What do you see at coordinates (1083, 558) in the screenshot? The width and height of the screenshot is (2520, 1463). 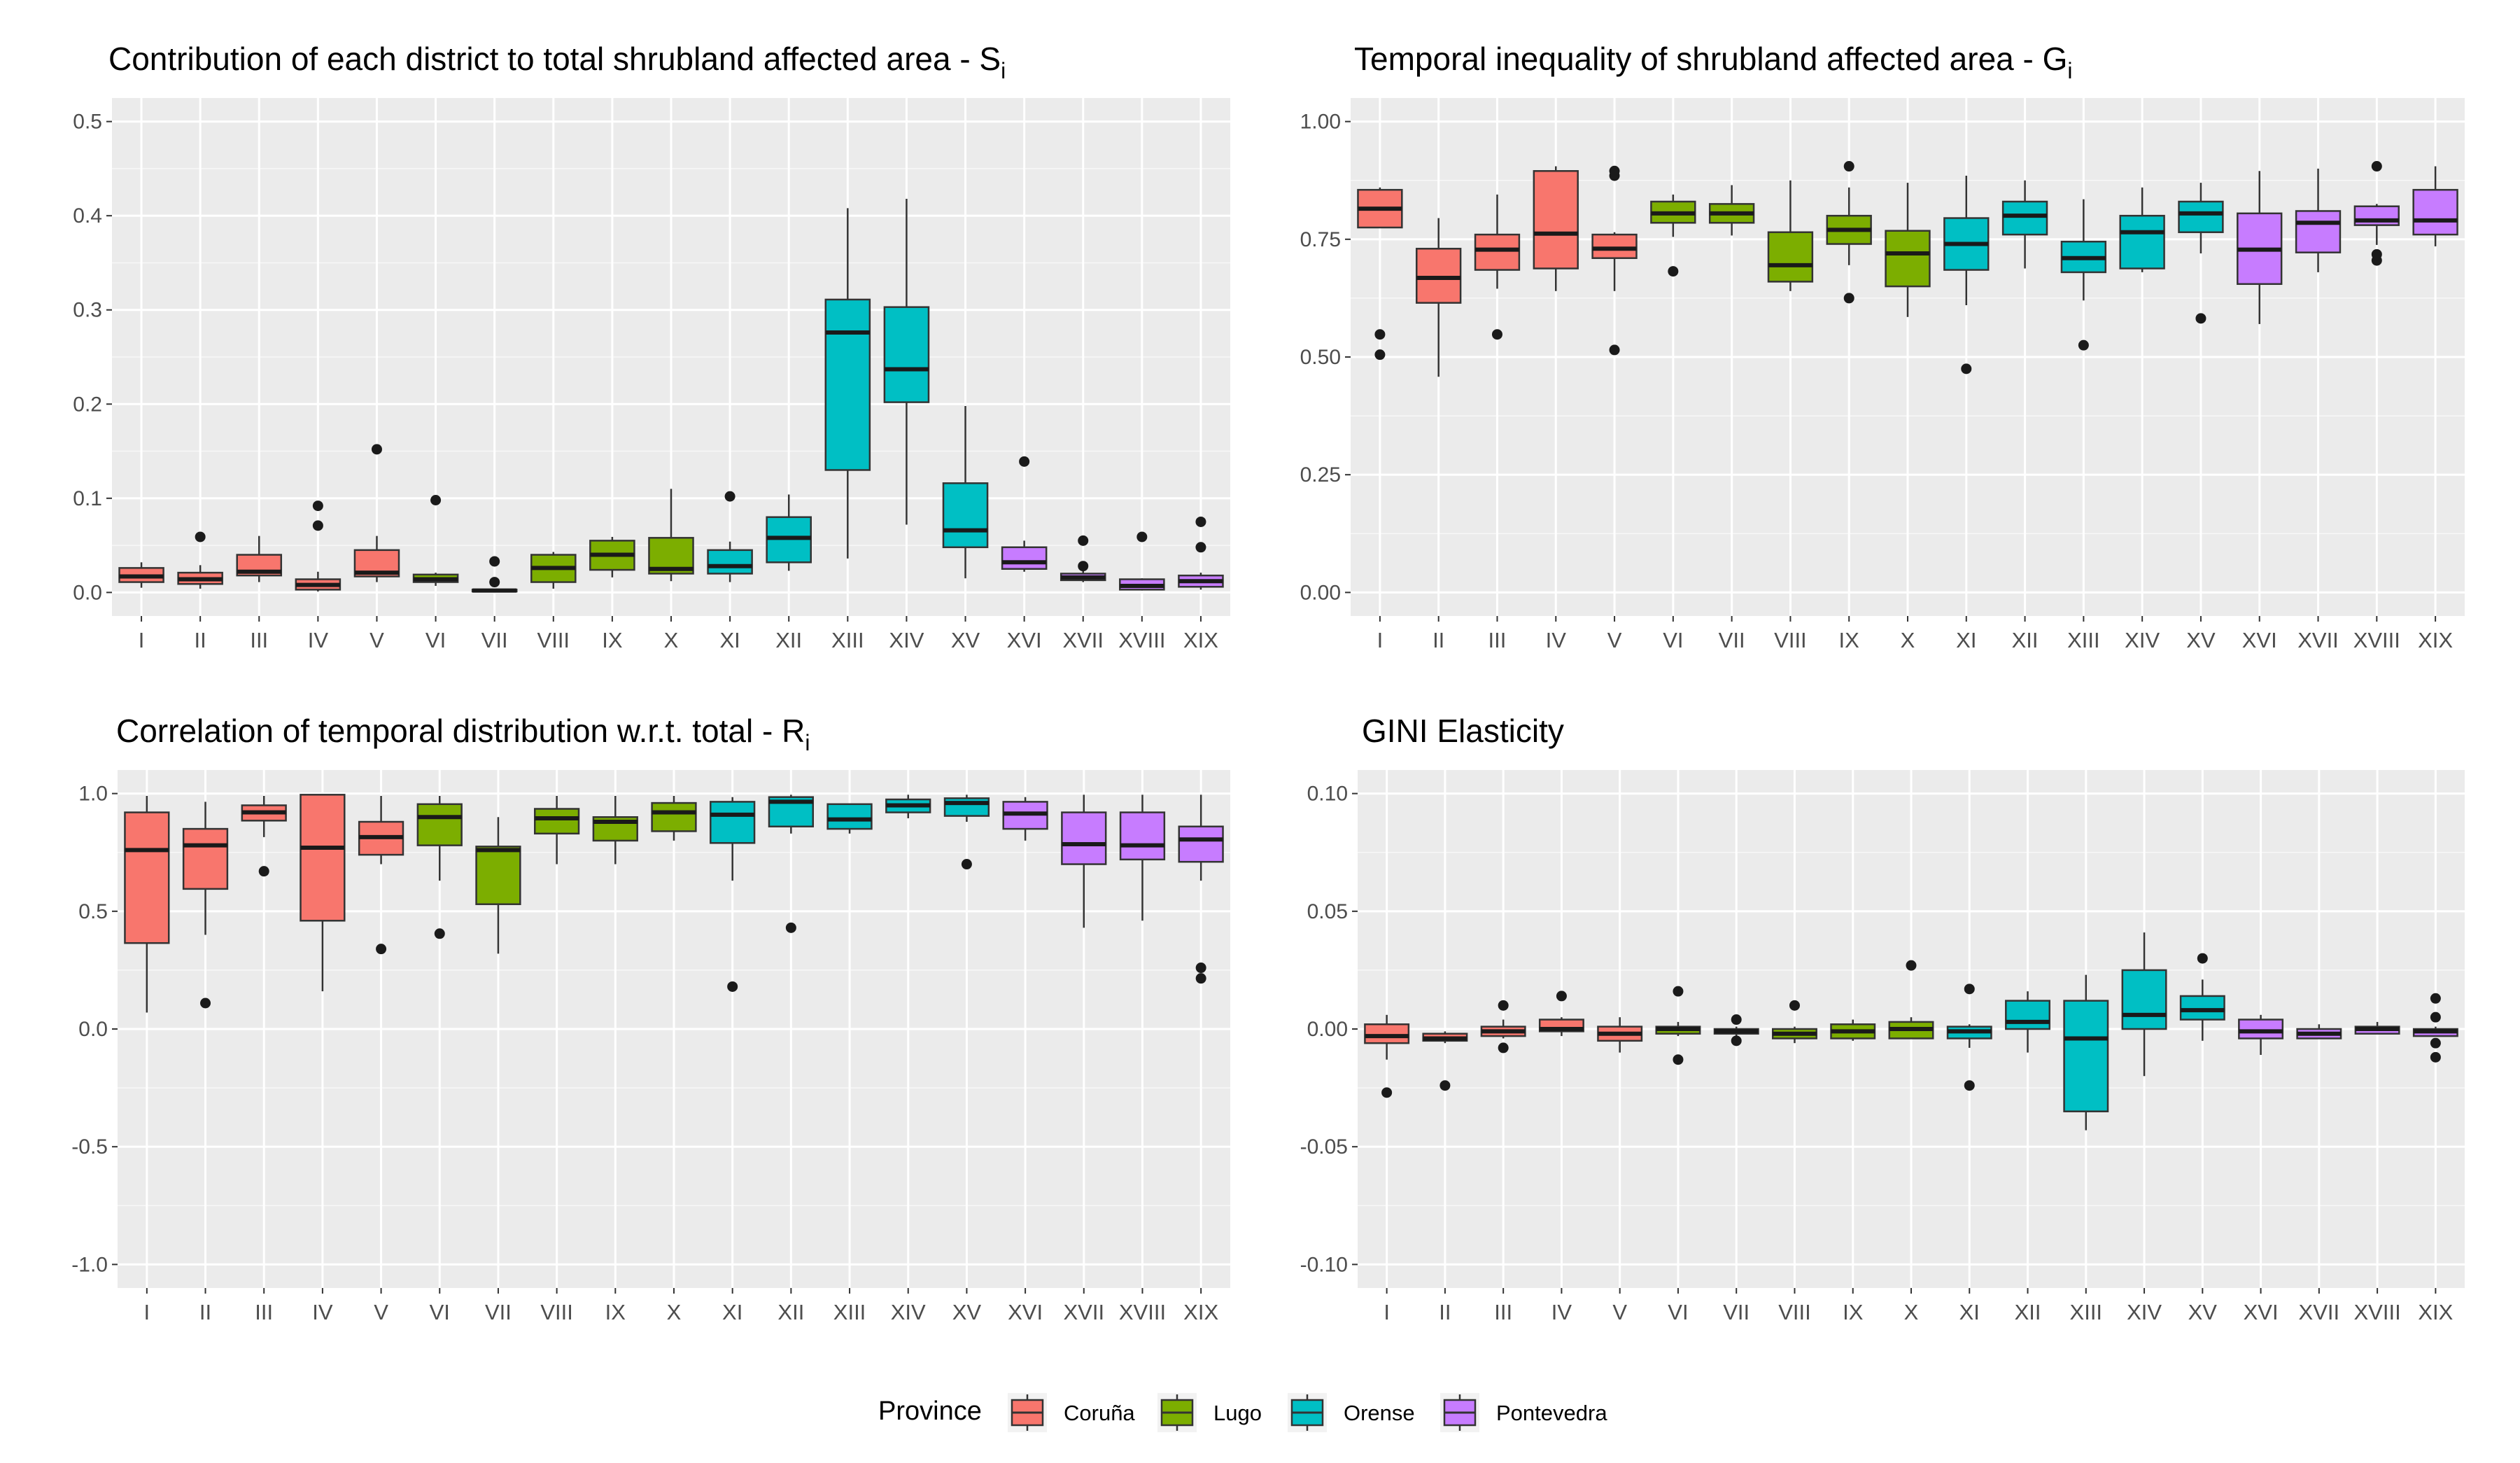 I see `box-XVII` at bounding box center [1083, 558].